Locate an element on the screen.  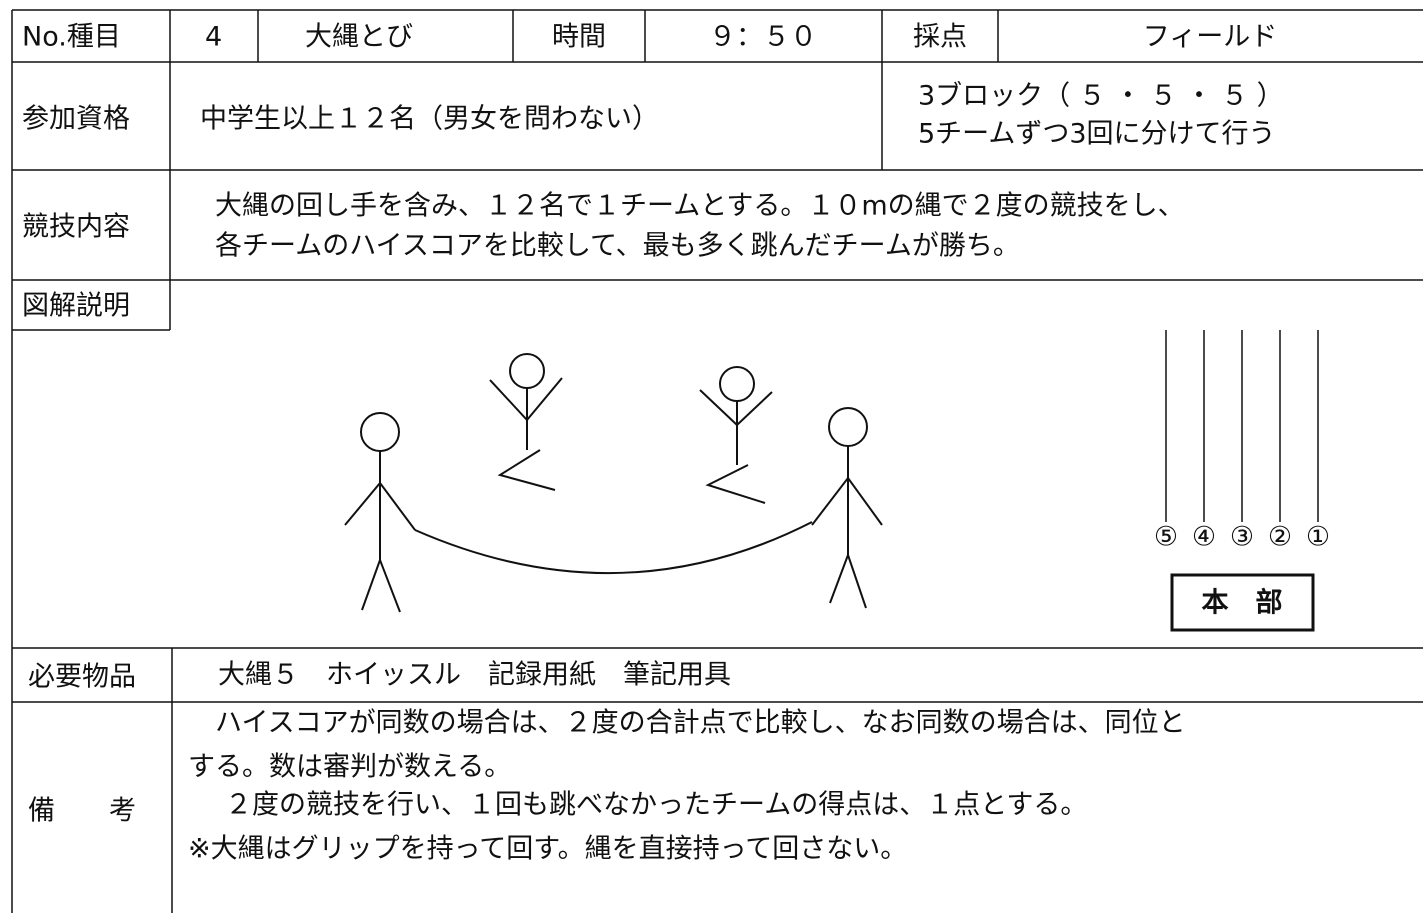
cell-value: 4 is located at coordinates (213, 37).